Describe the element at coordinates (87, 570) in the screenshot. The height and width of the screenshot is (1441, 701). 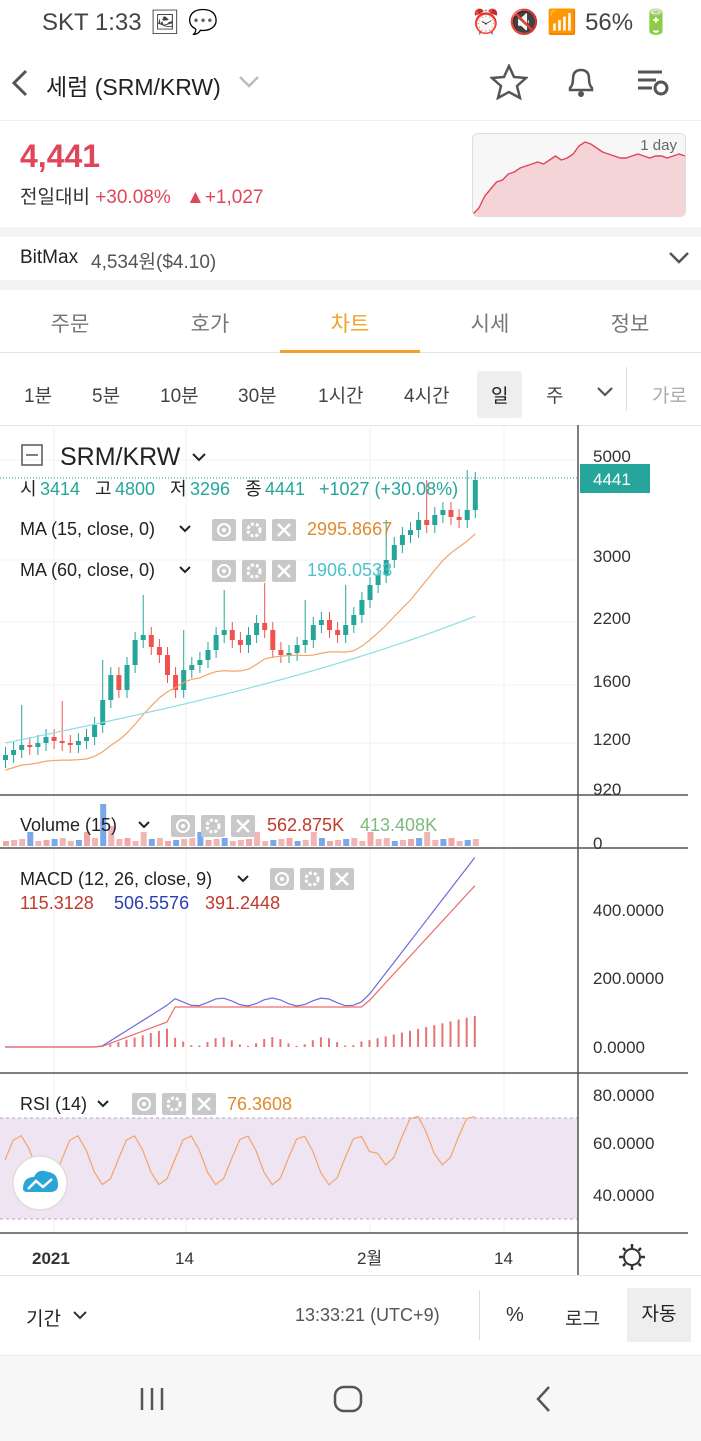
I see `ma60-label: MA (60, close, 0)` at that location.